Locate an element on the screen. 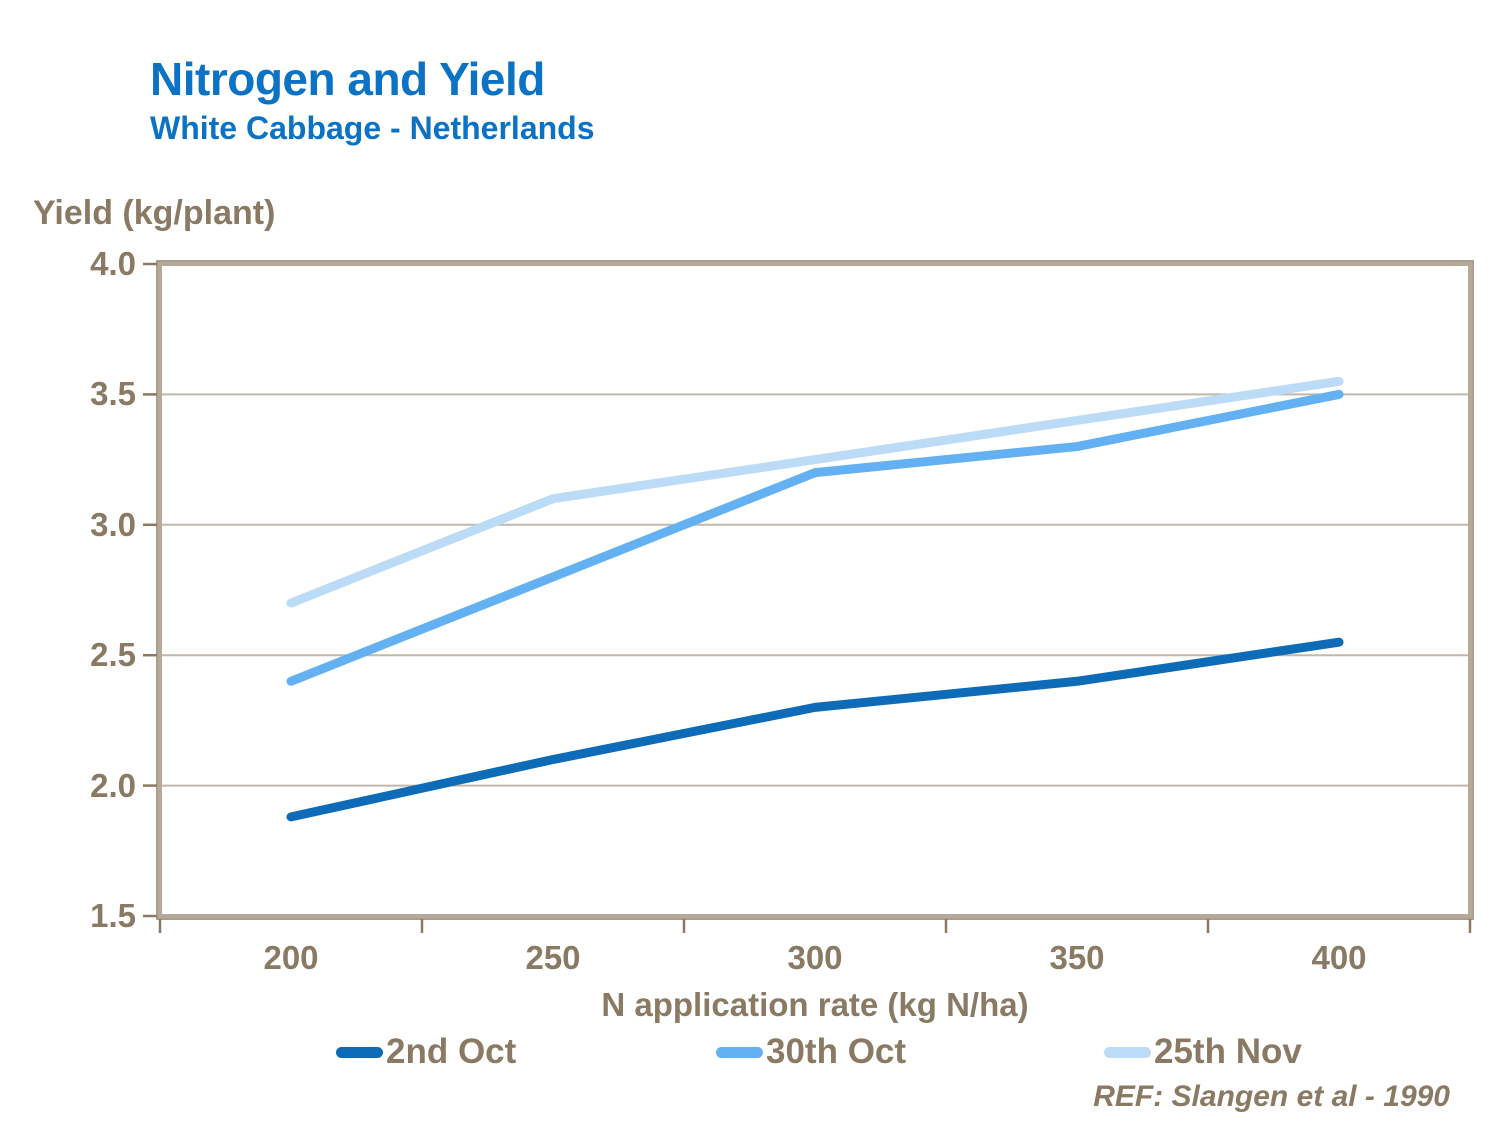  legend-label: 2nd Oct is located at coordinates (451, 1051).